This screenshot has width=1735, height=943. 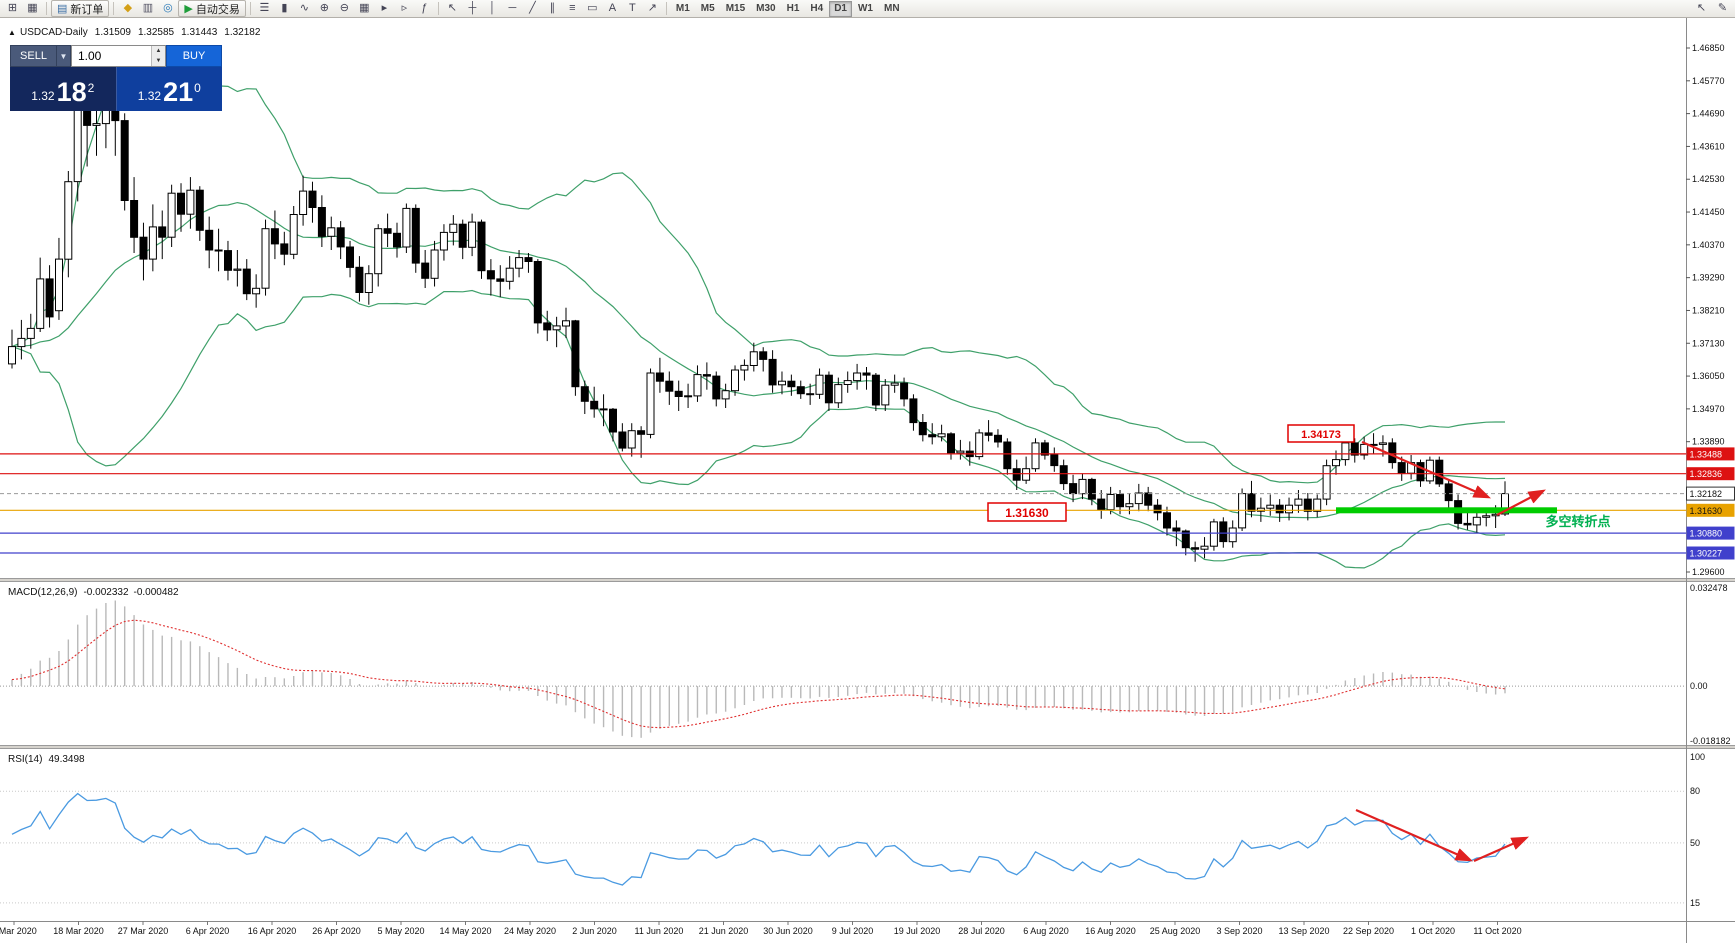 What do you see at coordinates (592, 8) in the screenshot?
I see `shapes-icon: ▭` at bounding box center [592, 8].